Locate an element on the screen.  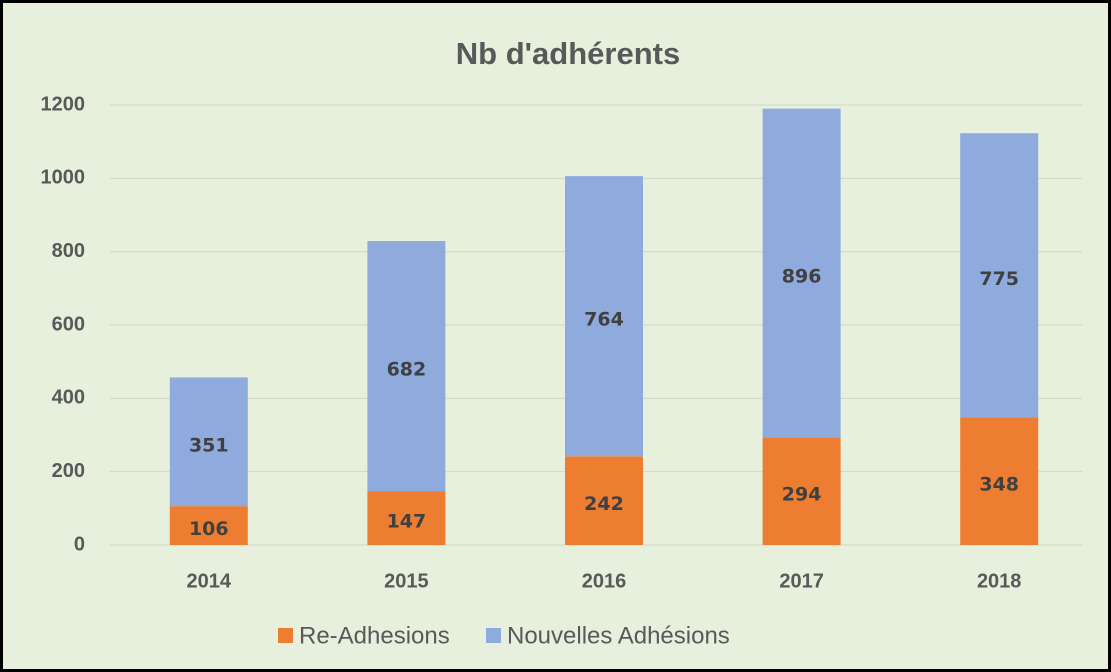
legend-label: Re-Adhesions is located at coordinates (374, 635).